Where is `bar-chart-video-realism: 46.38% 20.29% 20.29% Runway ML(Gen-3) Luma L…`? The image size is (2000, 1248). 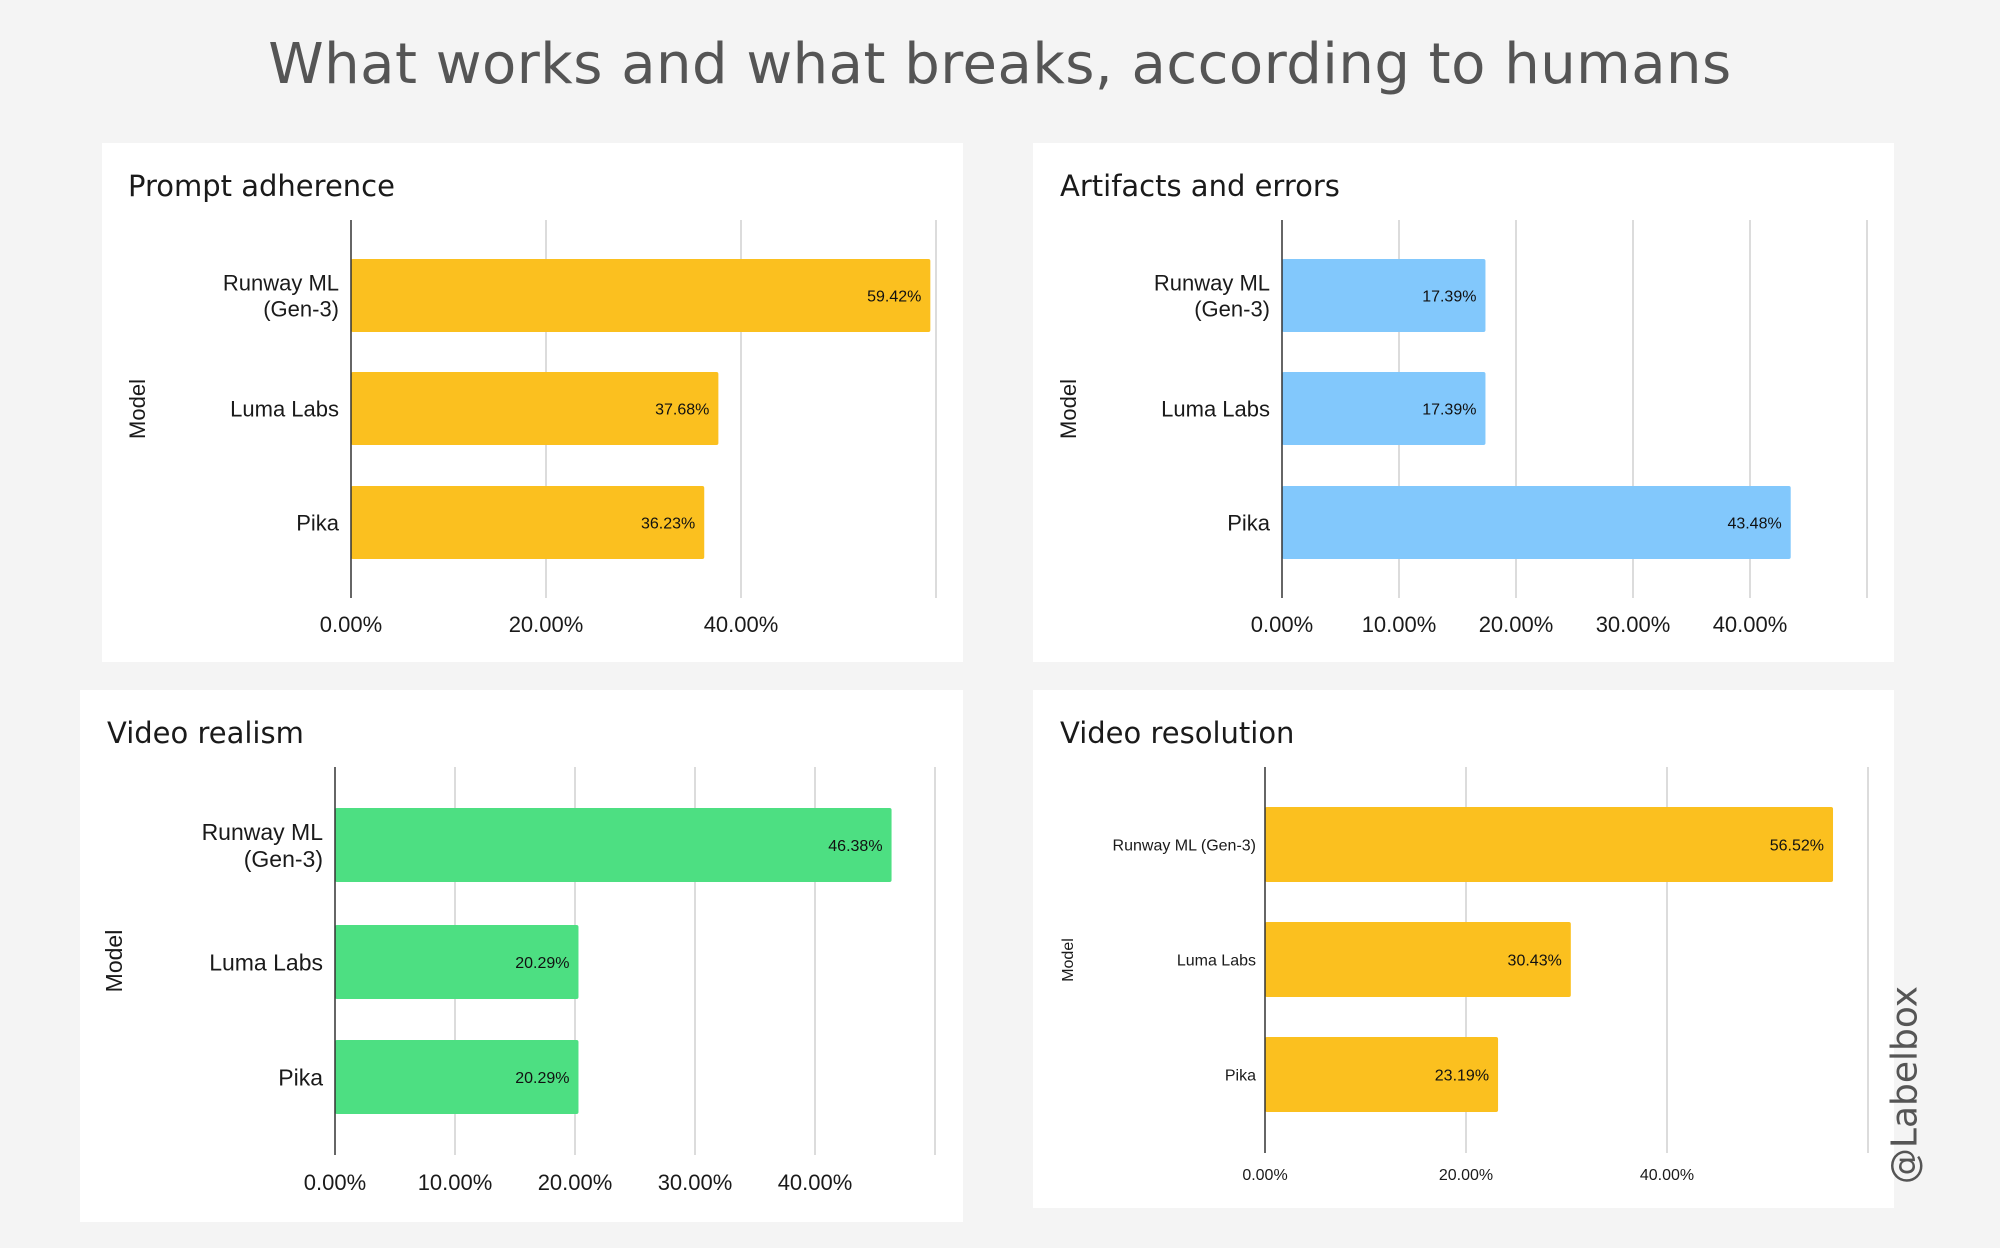 bar-chart-video-realism: 46.38% 20.29% 20.29% Runway ML(Gen-3) Luma L… is located at coordinates (518, 981).